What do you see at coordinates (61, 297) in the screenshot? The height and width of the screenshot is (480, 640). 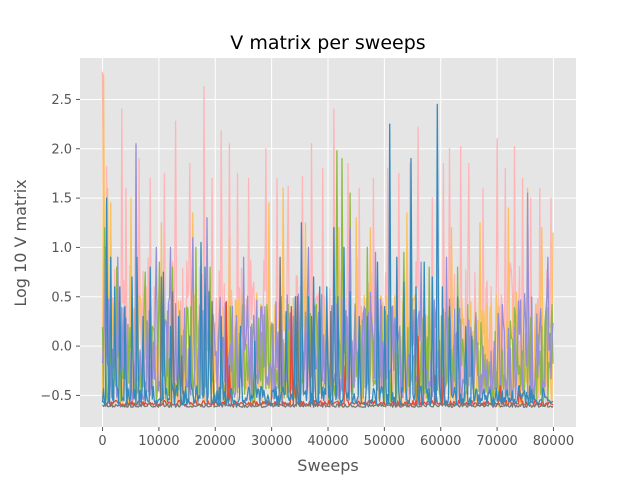 I see `y-tick-label: 0.5` at bounding box center [61, 297].